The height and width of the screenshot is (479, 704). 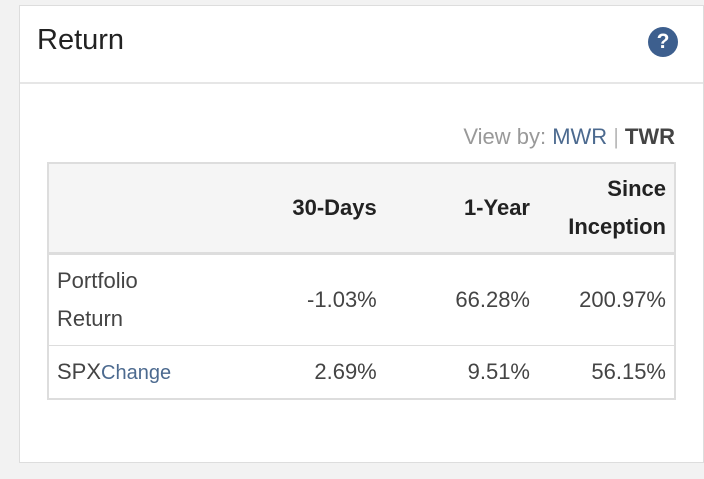 What do you see at coordinates (461, 209) in the screenshot?
I see `column-header: 1-Year` at bounding box center [461, 209].